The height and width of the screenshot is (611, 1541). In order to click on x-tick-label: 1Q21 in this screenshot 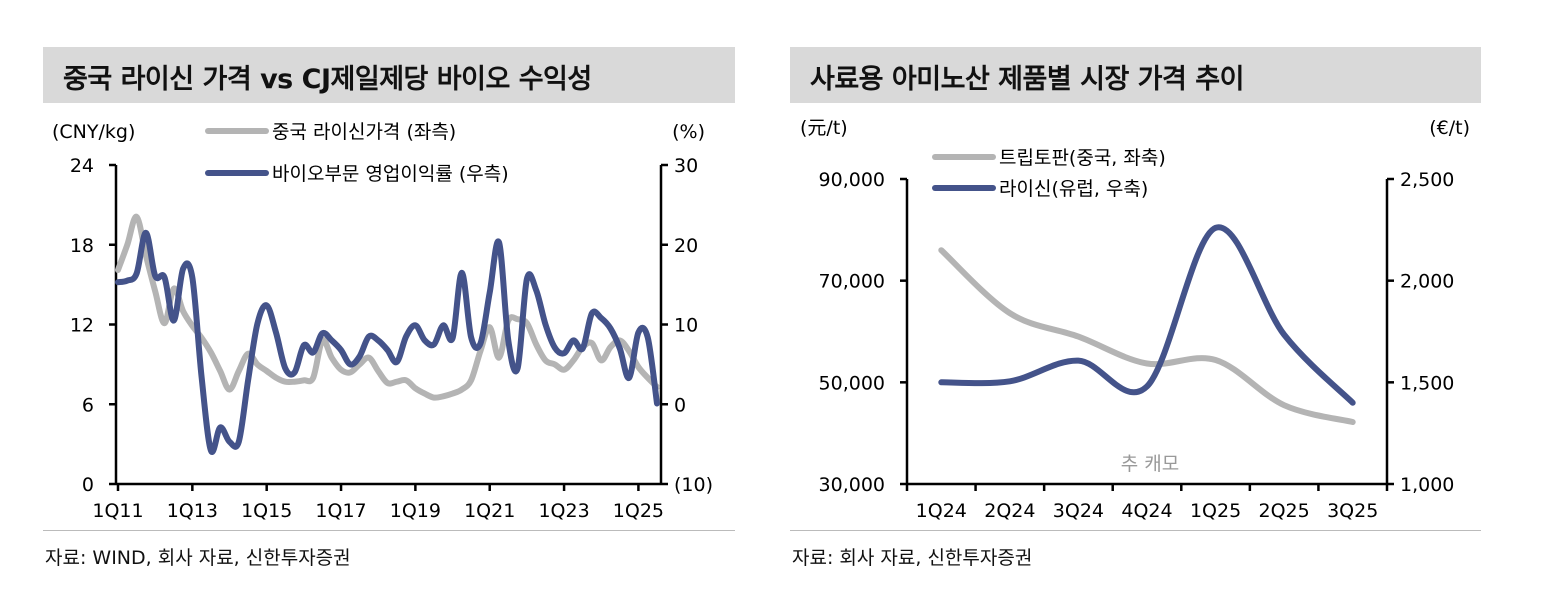, I will do `click(489, 511)`.